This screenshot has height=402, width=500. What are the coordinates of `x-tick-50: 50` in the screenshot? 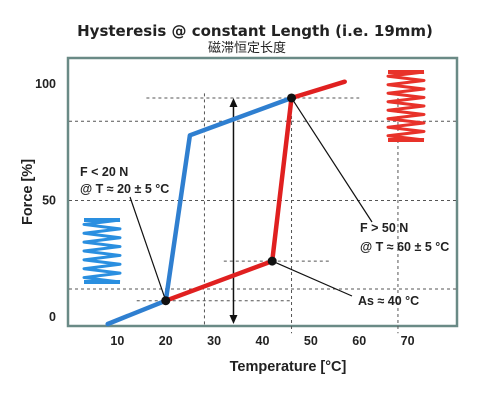 It's located at (311, 341).